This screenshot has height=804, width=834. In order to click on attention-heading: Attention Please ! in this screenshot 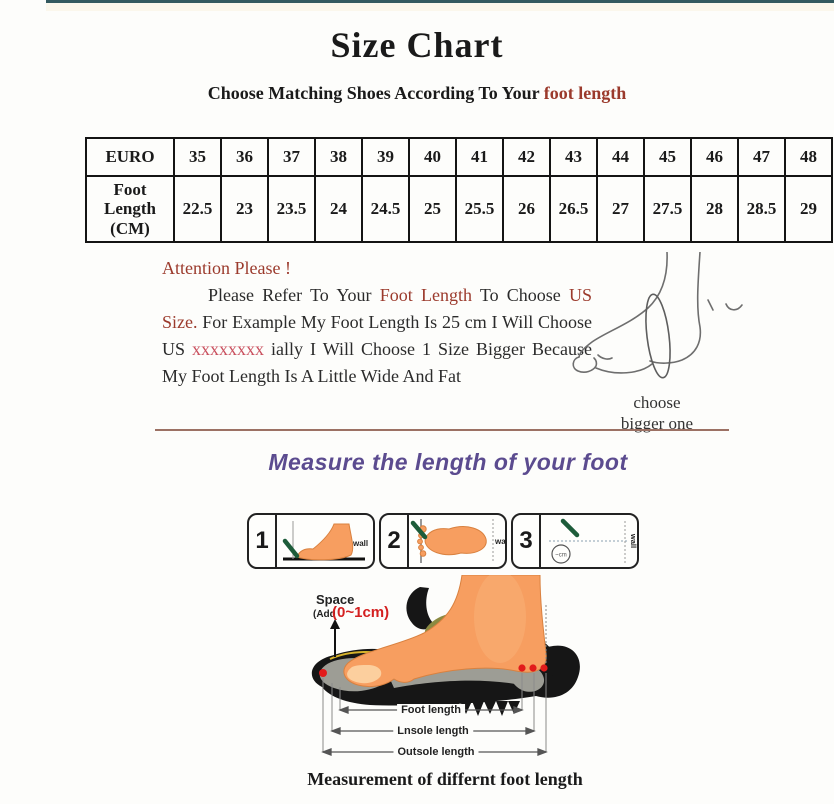, I will do `click(226, 268)`.